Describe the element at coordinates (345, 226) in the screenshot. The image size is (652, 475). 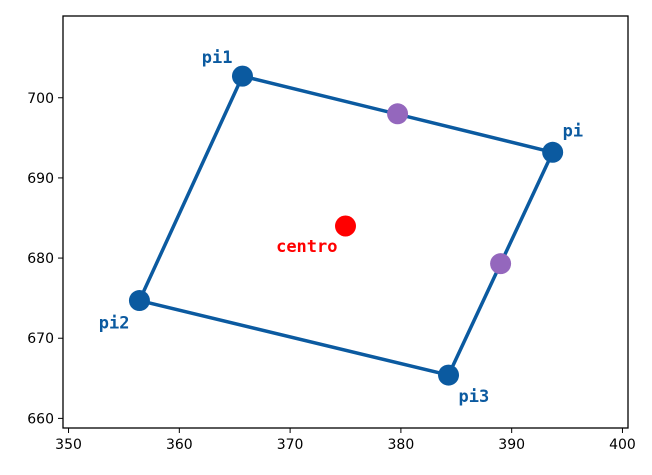
I see `center-marker` at that location.